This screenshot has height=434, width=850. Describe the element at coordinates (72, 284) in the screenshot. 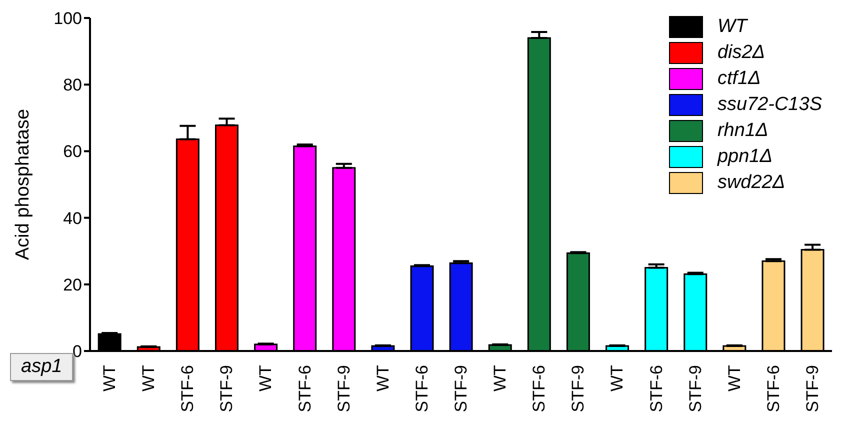

I see `y-tick-label: 20` at that location.